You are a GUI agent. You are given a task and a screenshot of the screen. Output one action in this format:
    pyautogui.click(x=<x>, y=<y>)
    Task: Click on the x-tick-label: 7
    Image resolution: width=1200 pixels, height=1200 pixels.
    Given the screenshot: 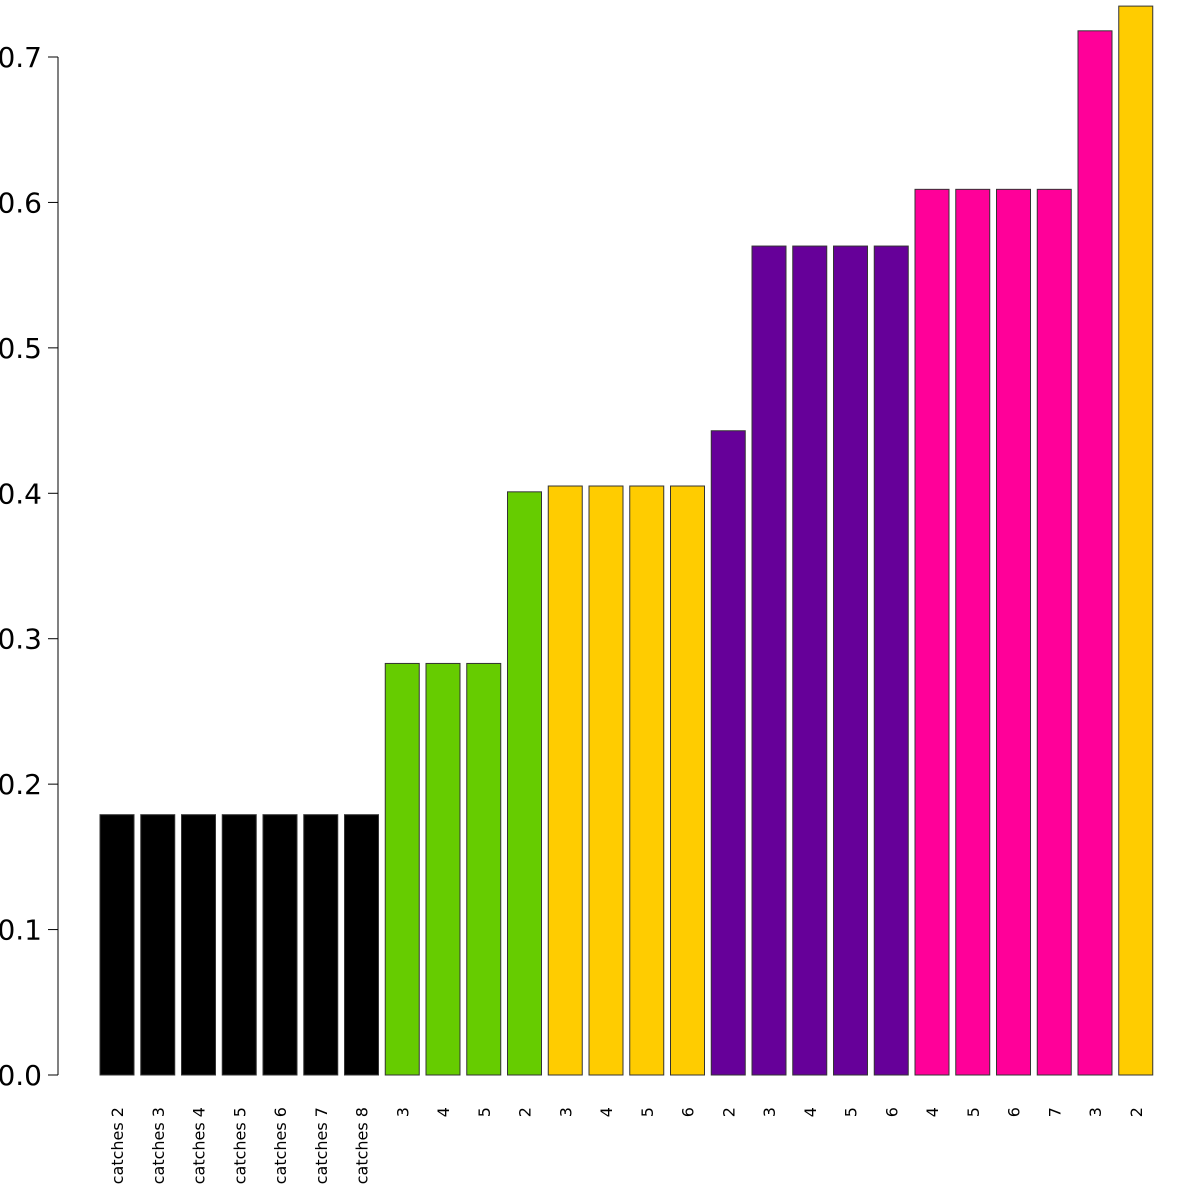 What is the action you would take?
    pyautogui.click(x=1054, y=1112)
    